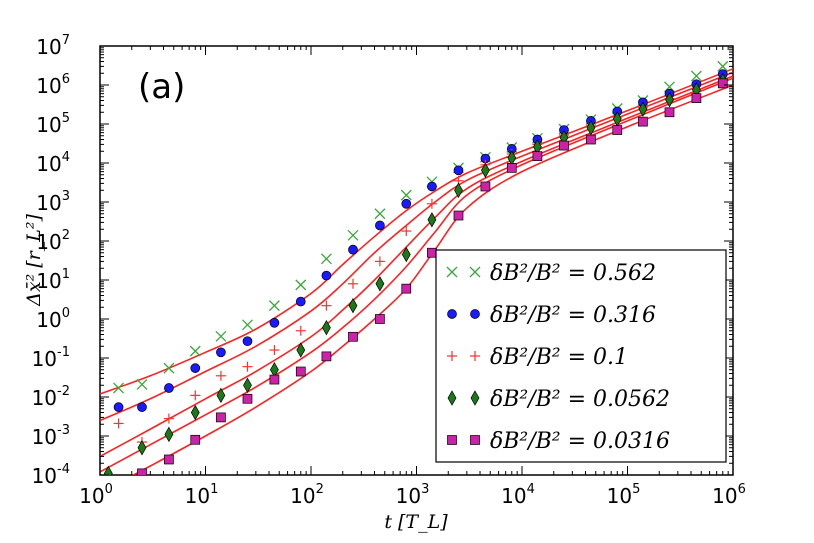 The image size is (814, 543). Describe the element at coordinates (63, 469) in the screenshot. I see `y-tick-exponent: -4` at that location.